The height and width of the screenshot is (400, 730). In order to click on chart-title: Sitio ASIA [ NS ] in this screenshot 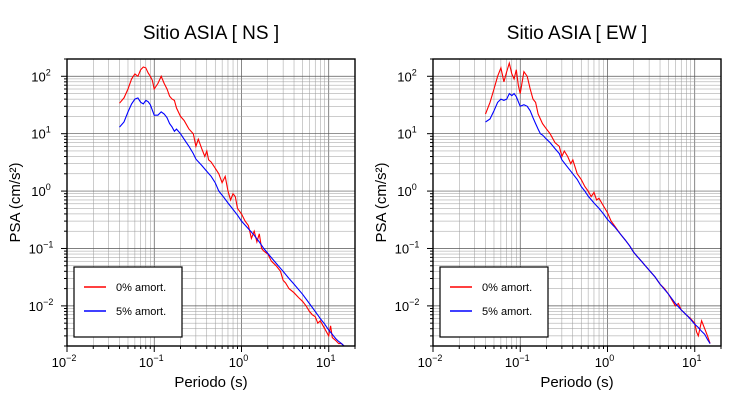, I will do `click(211, 33)`.